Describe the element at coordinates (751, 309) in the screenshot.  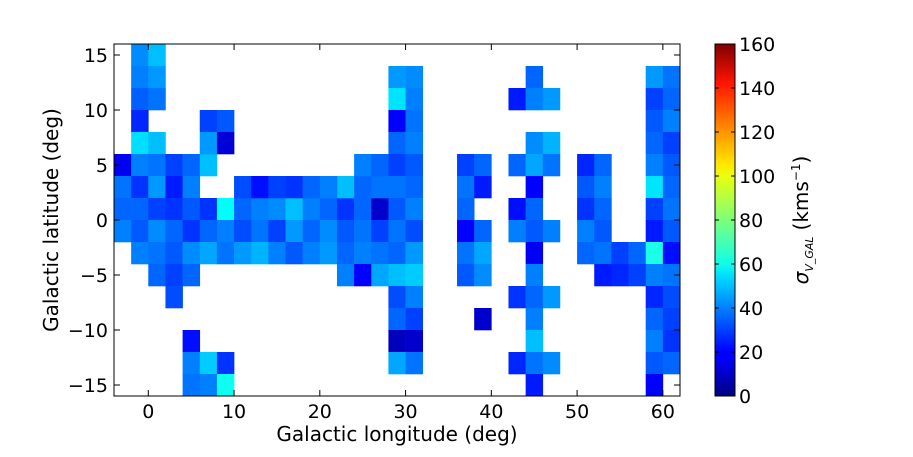
I see `colorbar-tick-label: 40` at that location.